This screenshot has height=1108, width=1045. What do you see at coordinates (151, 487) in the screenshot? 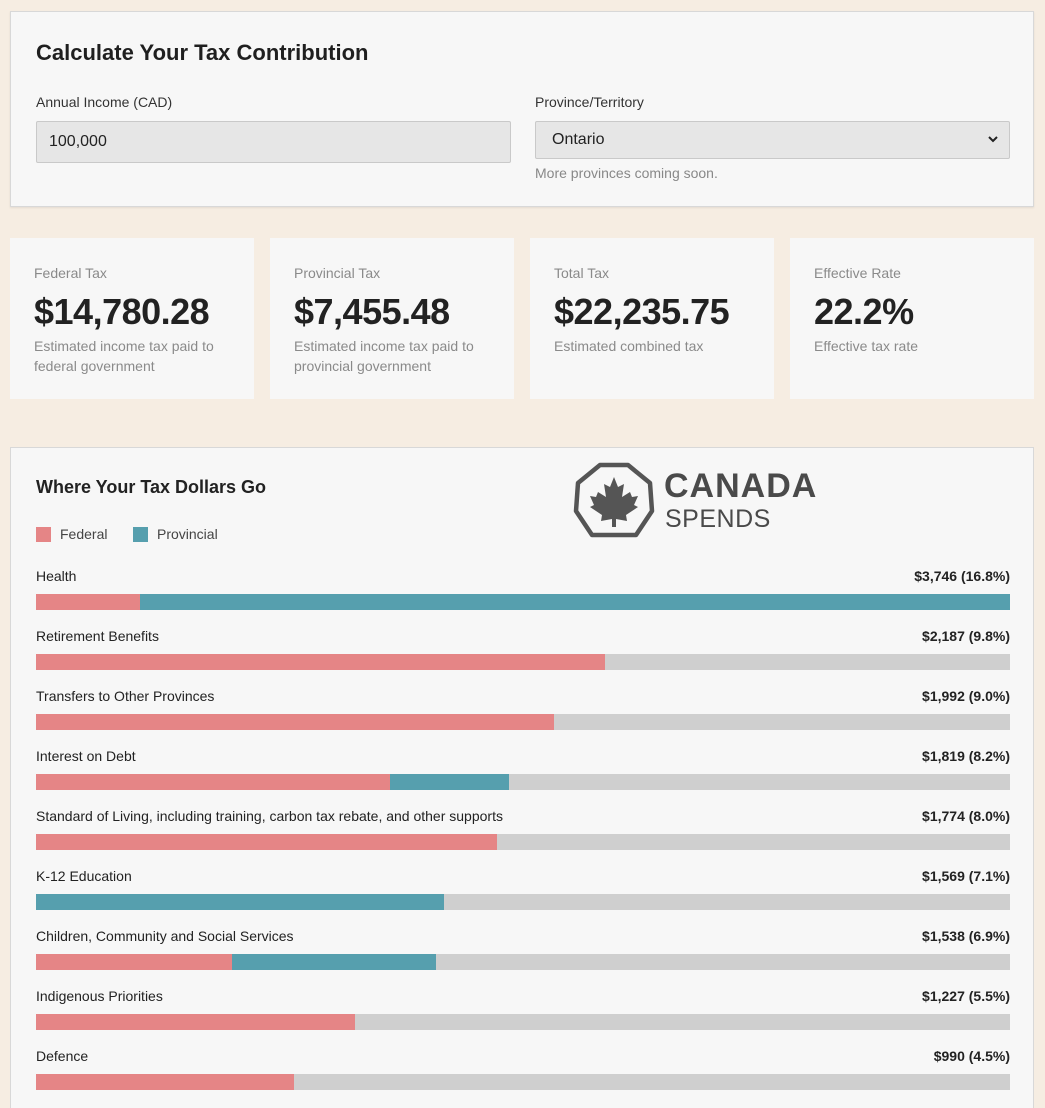
I see `breakdown-title: Where Your Tax Dollars Go` at bounding box center [151, 487].